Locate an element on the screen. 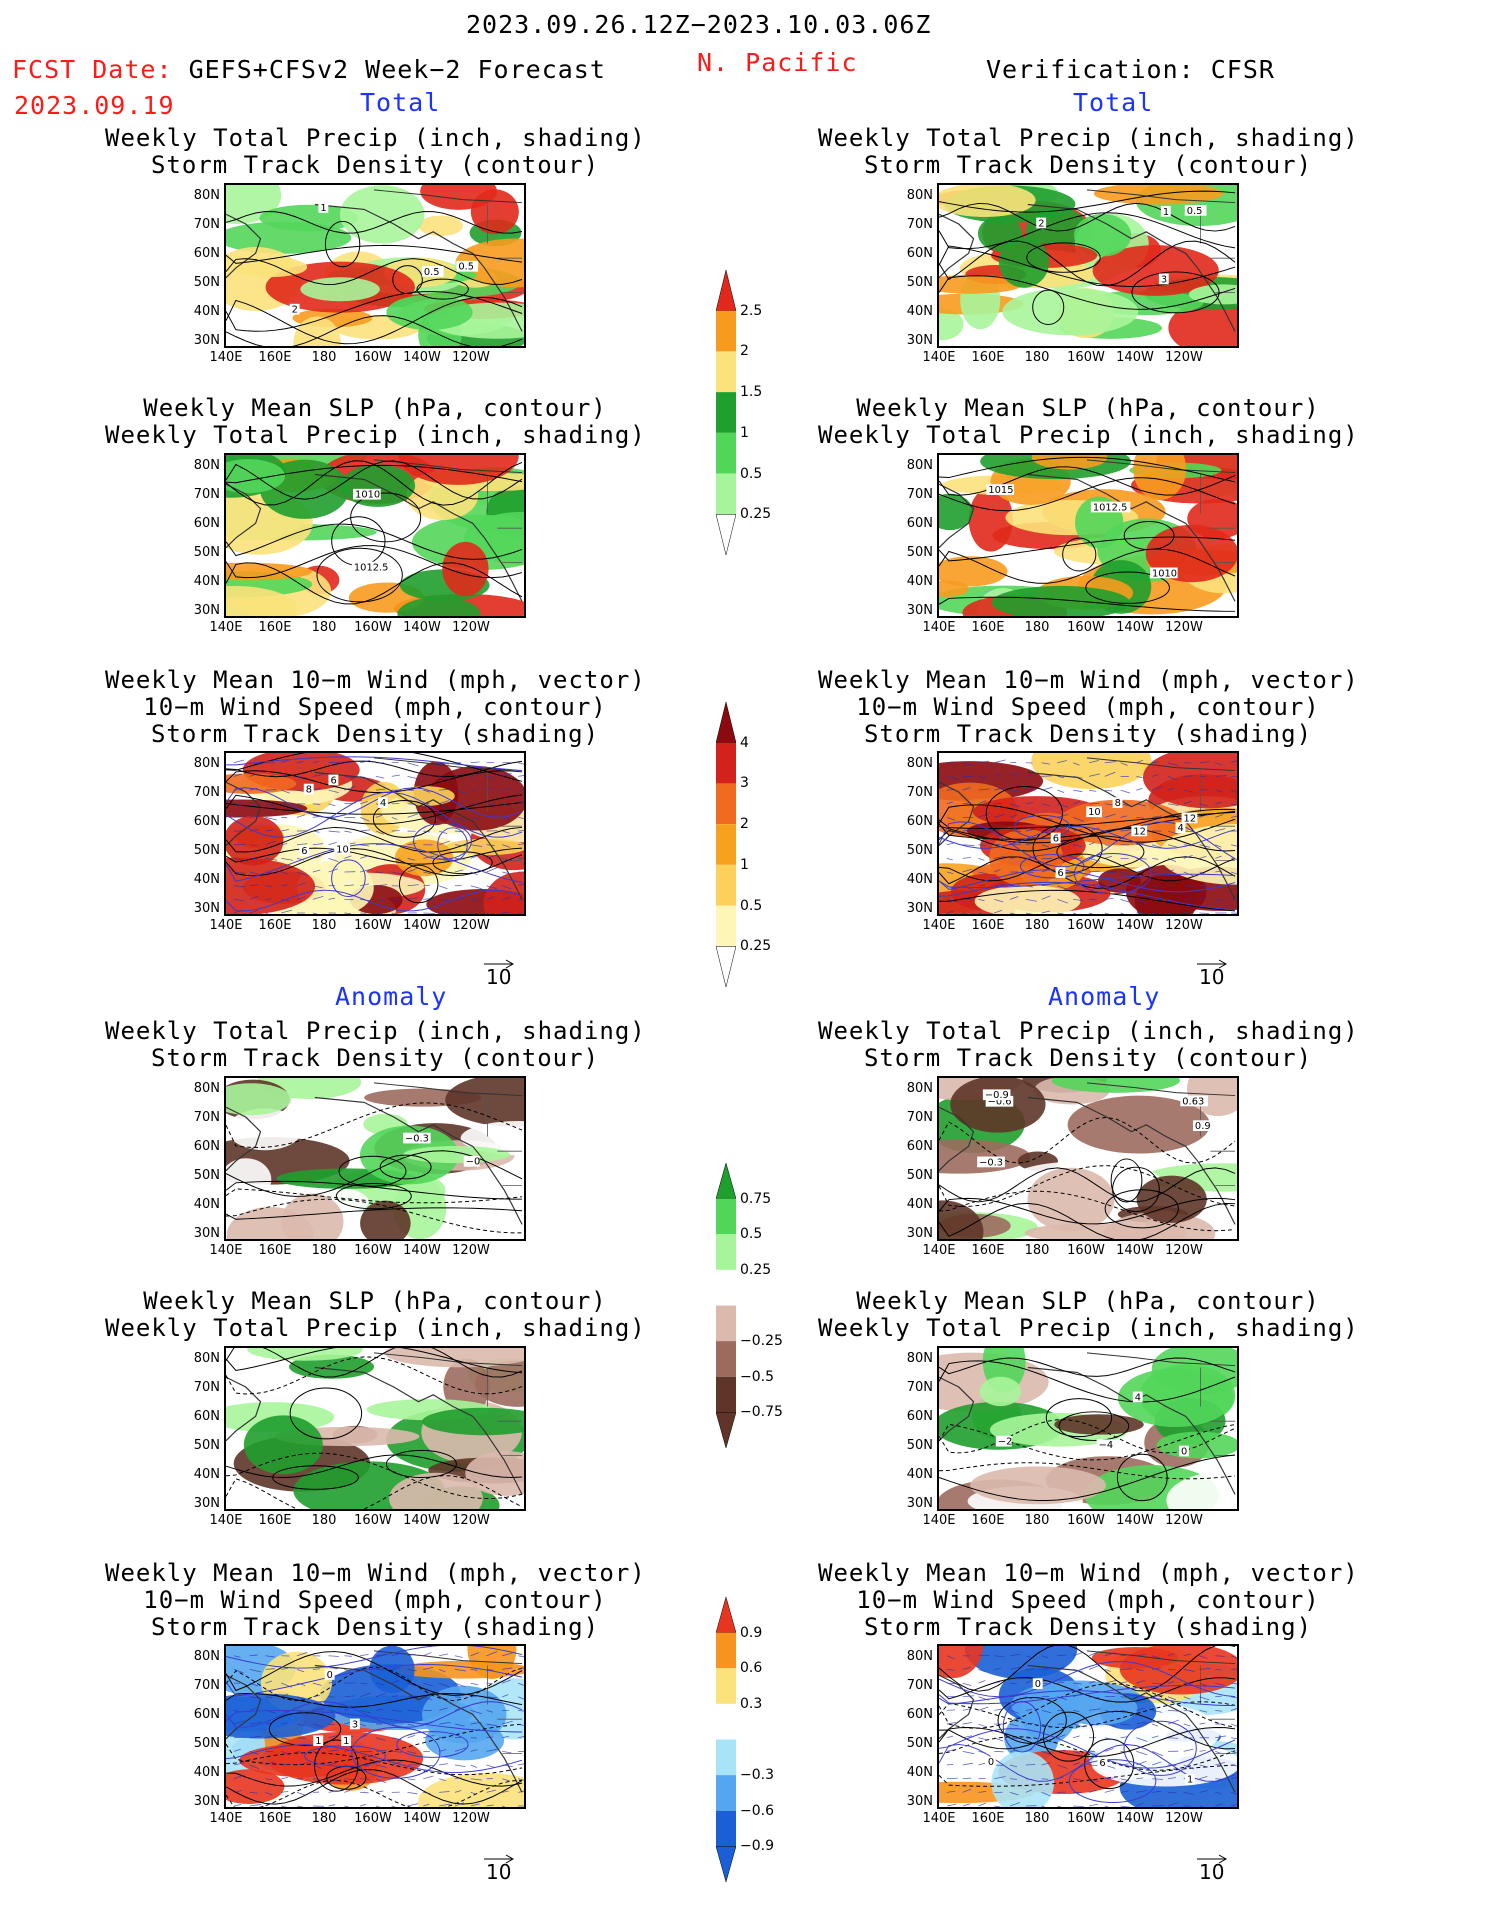 The width and height of the screenshot is (1487, 1925). contour-label: 0 is located at coordinates (1184, 1451).